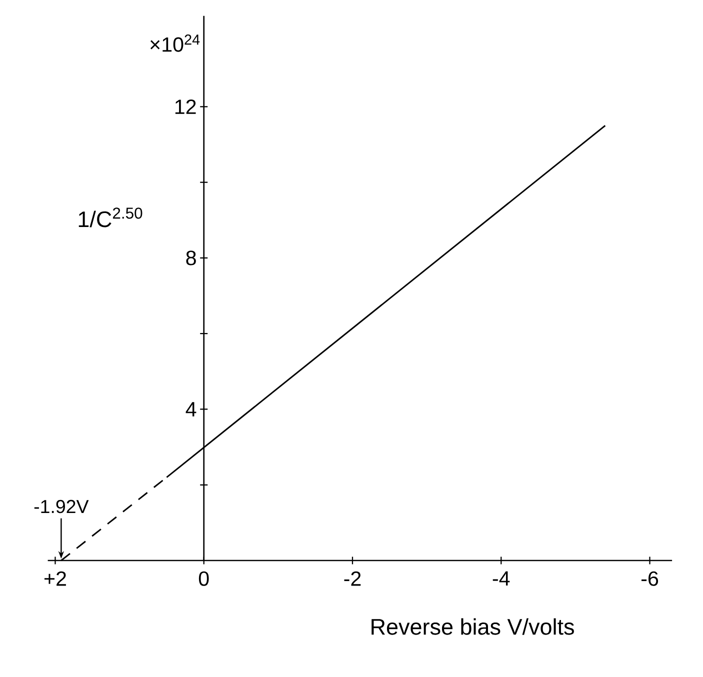 This screenshot has height=677, width=703. I want to click on x-axis-title: Reverse bias V/volts, so click(473, 626).